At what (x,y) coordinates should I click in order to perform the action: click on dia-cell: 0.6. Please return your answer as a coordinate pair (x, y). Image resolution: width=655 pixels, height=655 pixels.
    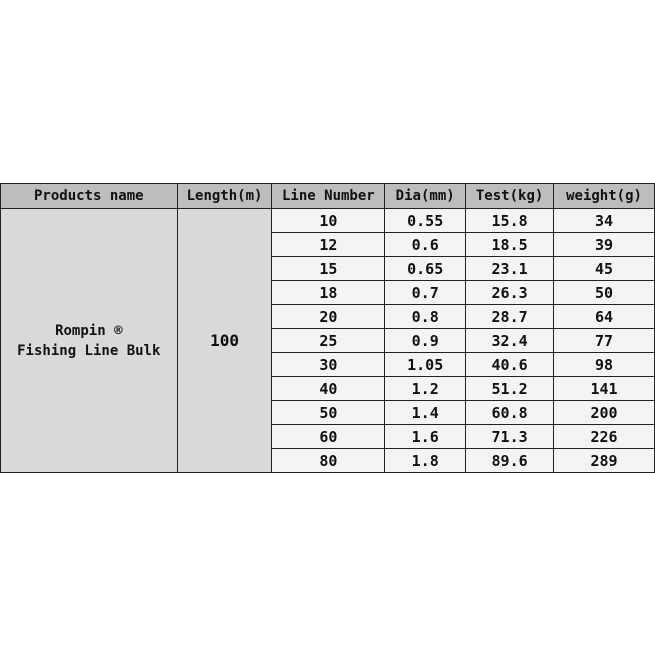
    Looking at the image, I should click on (425, 244).